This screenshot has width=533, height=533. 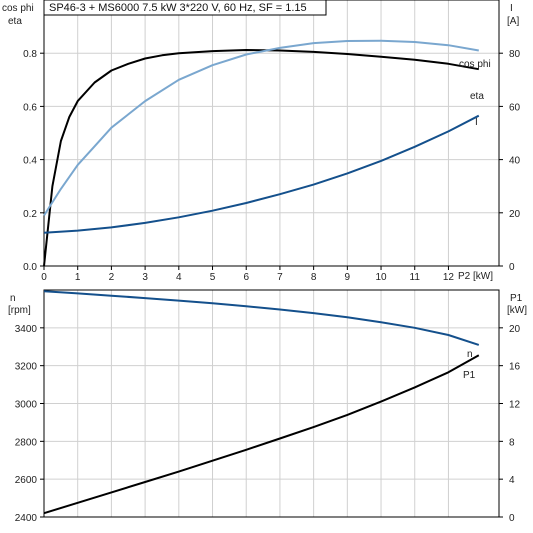 What do you see at coordinates (512, 267) in the screenshot?
I see `top-right-tick-label: 0` at bounding box center [512, 267].